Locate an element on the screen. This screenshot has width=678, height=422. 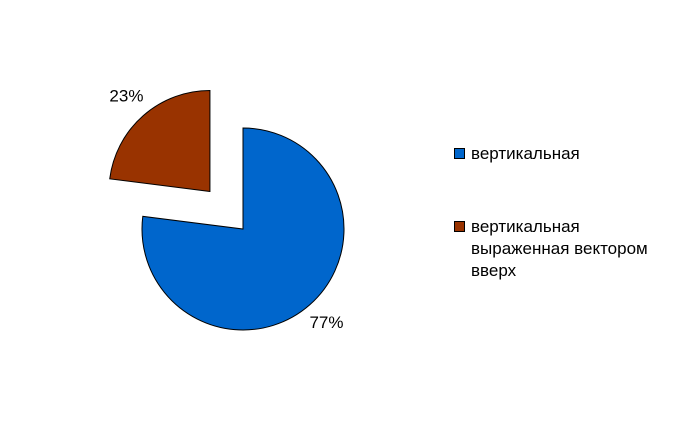
legend-label: вертикальная is located at coordinates (525, 153).